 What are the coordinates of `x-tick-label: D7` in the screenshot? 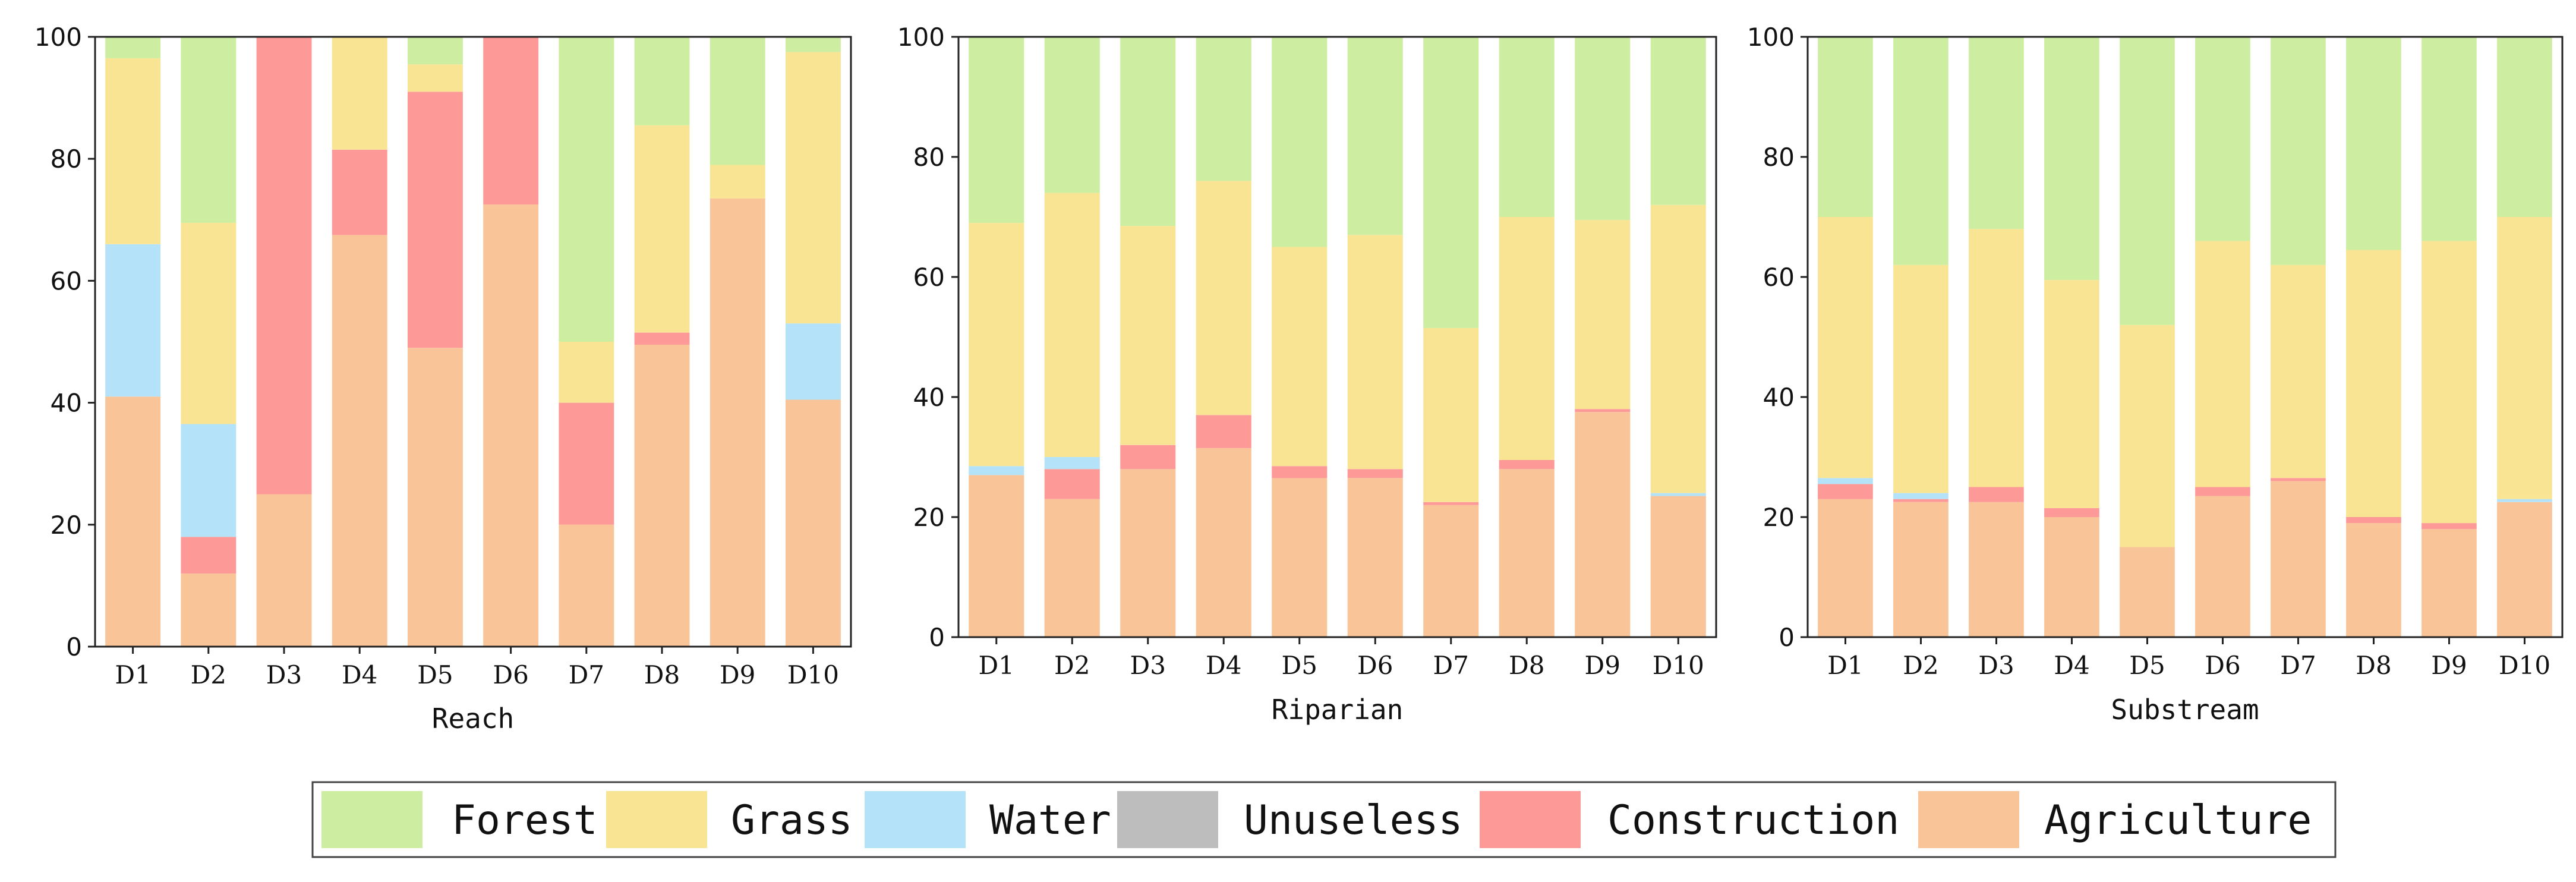 It's located at (1451, 665).